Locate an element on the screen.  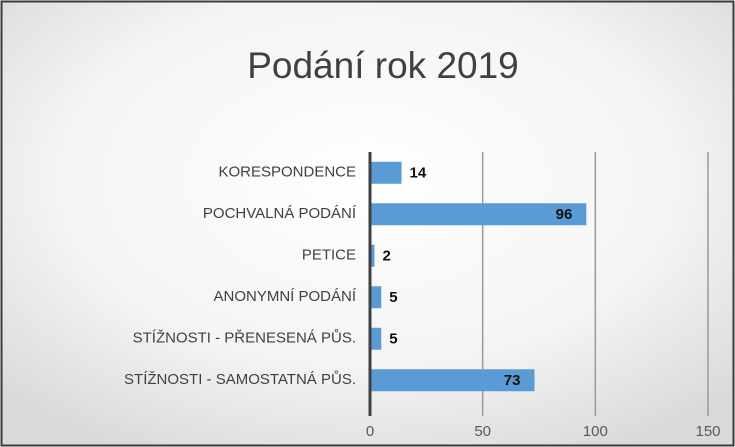
x-tick-label: 150 is located at coordinates (707, 431).